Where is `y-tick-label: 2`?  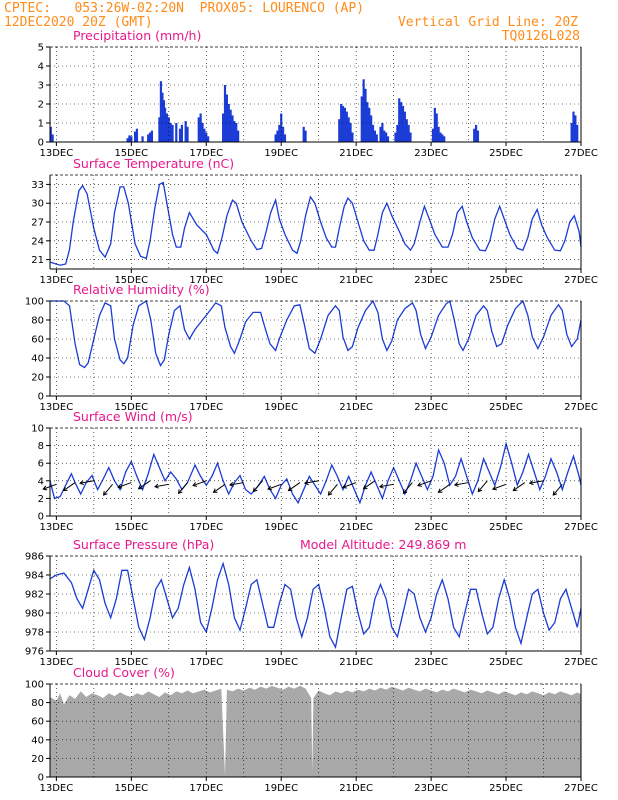 y-tick-label: 2 is located at coordinates (41, 499).